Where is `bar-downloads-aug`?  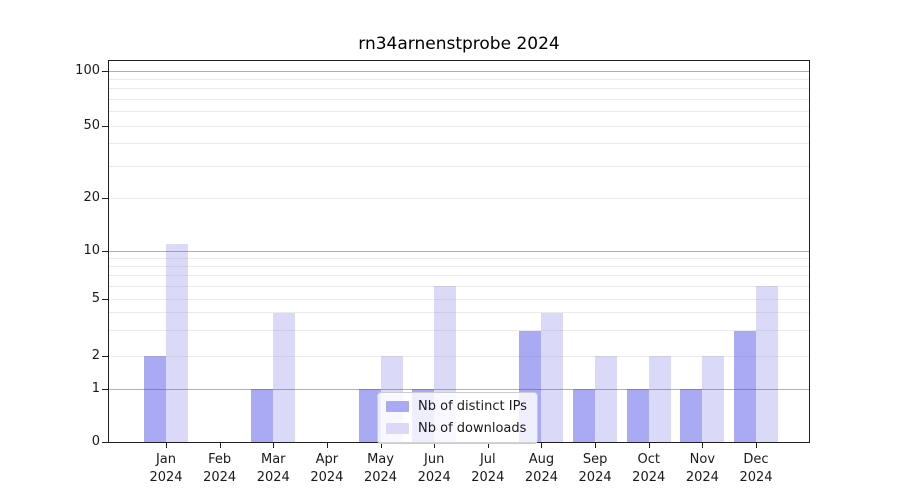
bar-downloads-aug is located at coordinates (552, 377).